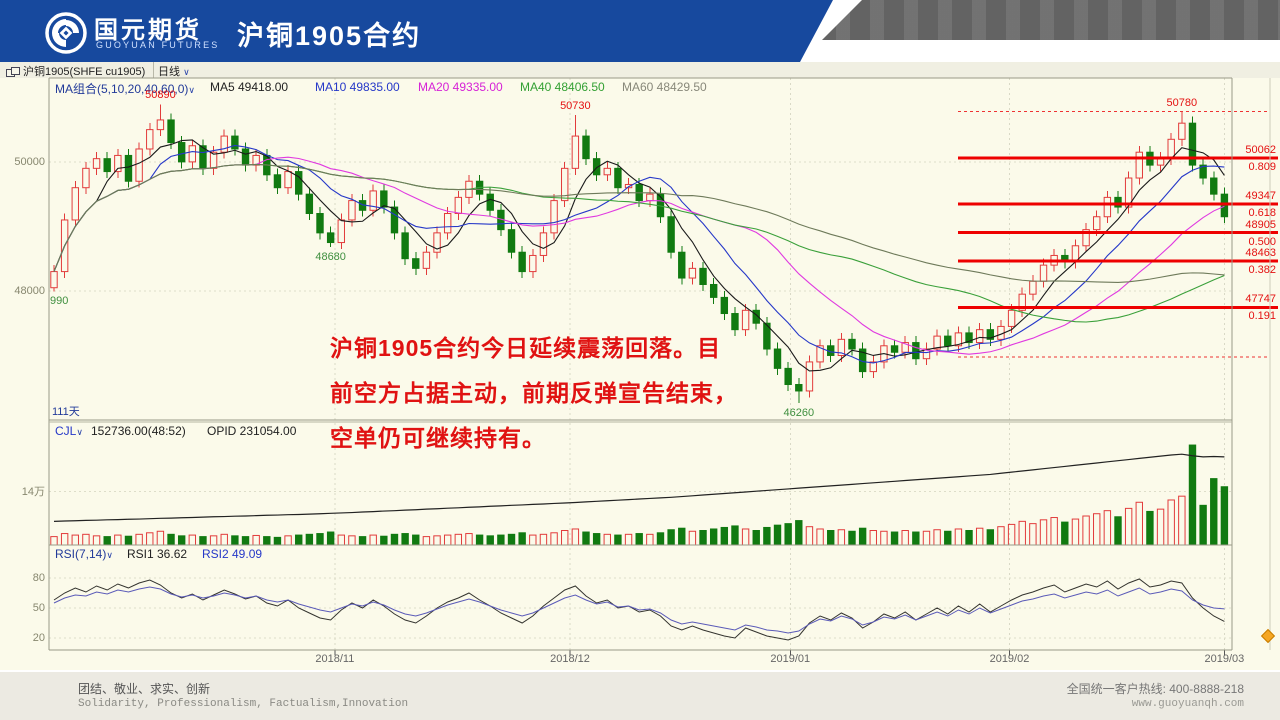 This screenshot has width=1280, height=720. What do you see at coordinates (1187, 704) in the screenshot?
I see `footer-website: www.guoyuanqh.com` at bounding box center [1187, 704].